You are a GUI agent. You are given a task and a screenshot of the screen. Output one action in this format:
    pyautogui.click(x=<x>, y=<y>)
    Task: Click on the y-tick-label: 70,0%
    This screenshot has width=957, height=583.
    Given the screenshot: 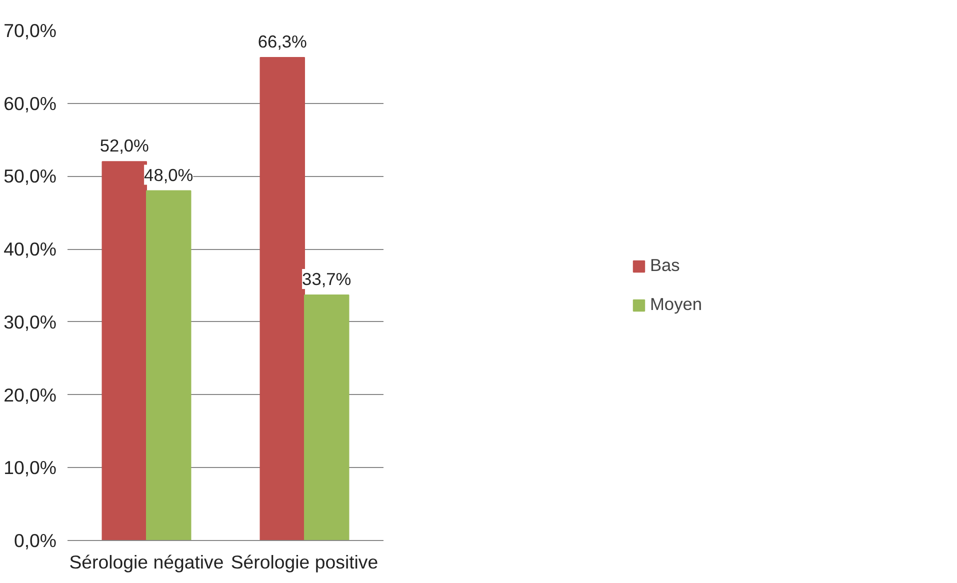 What is the action you would take?
    pyautogui.click(x=30, y=30)
    